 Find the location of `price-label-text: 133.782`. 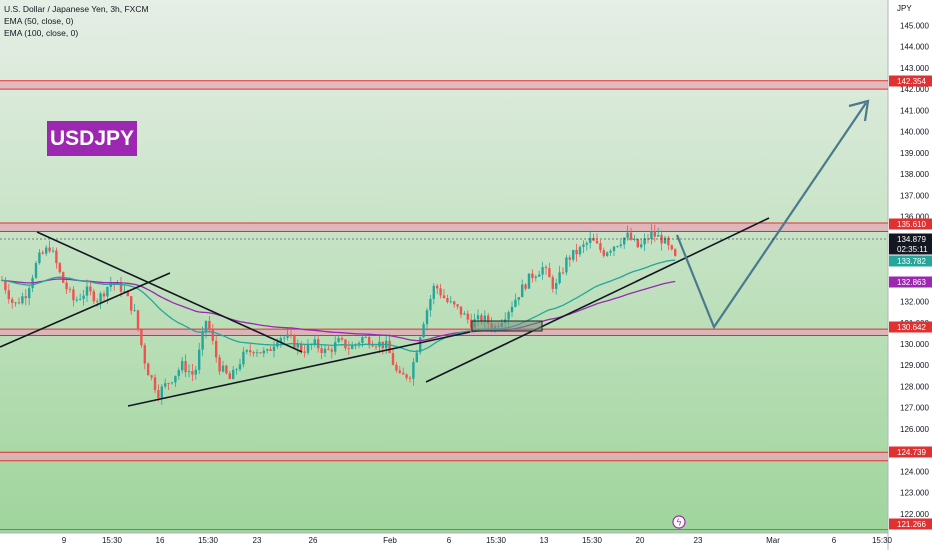

price-label-text: 133.782 is located at coordinates (911, 261).